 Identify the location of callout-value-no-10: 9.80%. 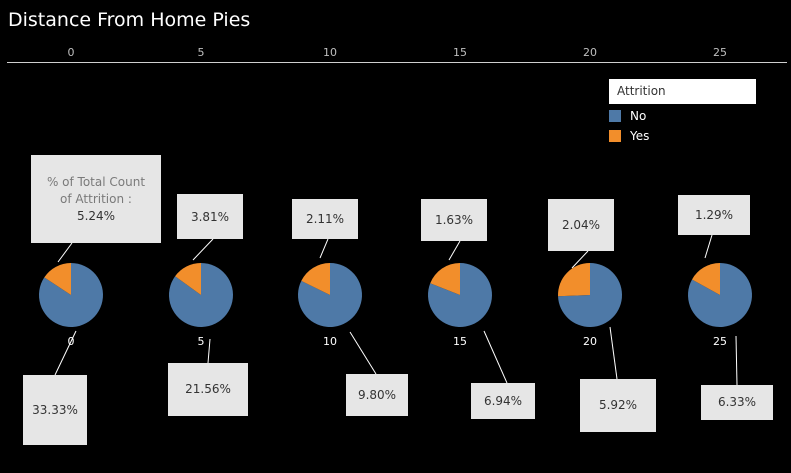
(377, 395).